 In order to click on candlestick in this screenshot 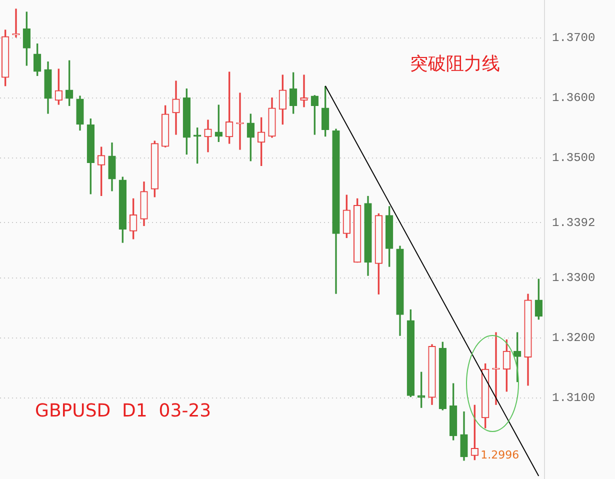, I will do `click(304, 91)`.